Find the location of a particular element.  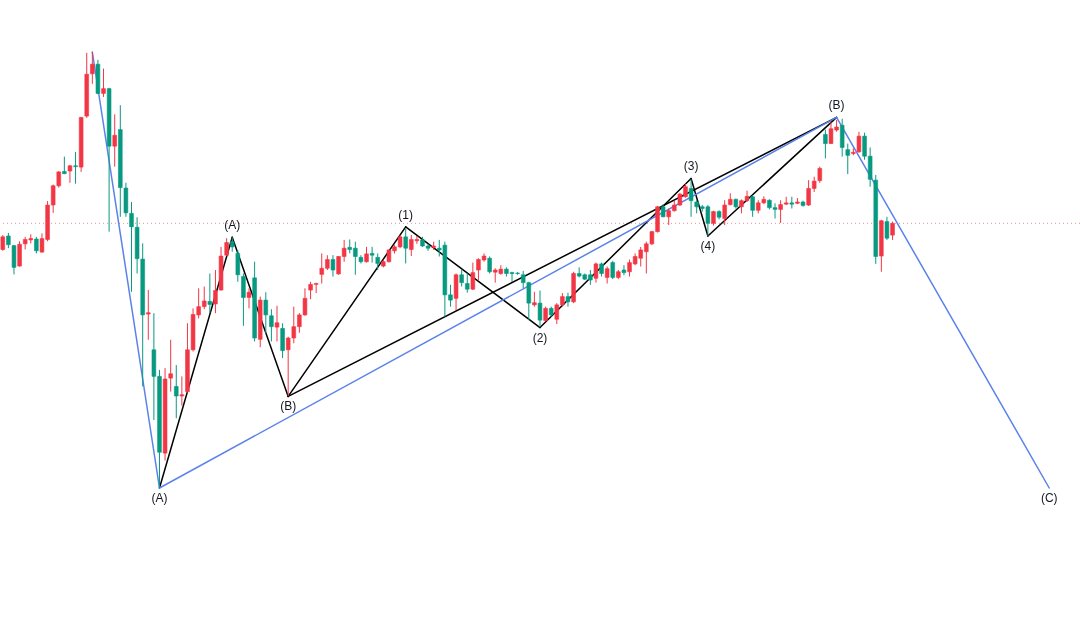

series-label: (3) is located at coordinates (691, 166).